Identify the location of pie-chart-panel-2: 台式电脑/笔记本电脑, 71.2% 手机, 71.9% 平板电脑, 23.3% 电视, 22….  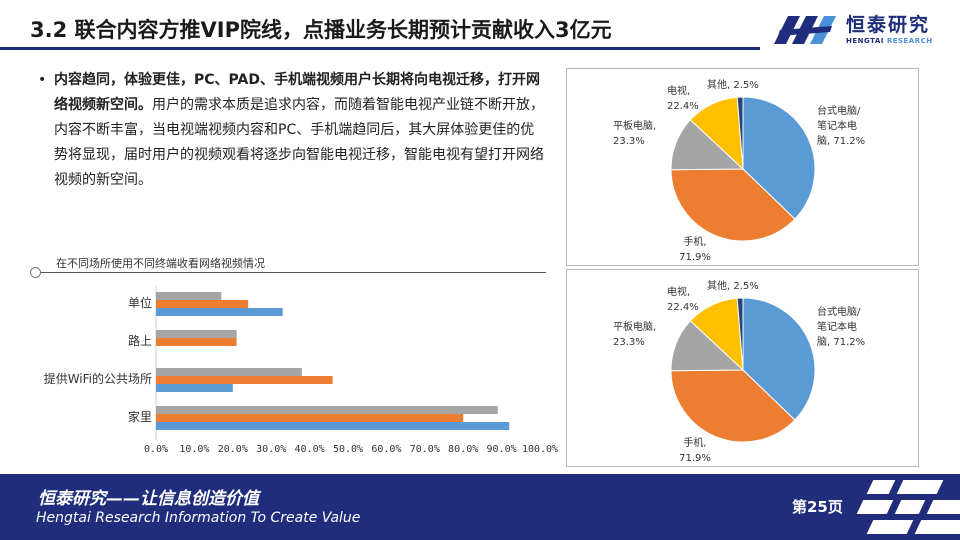
(742, 368).